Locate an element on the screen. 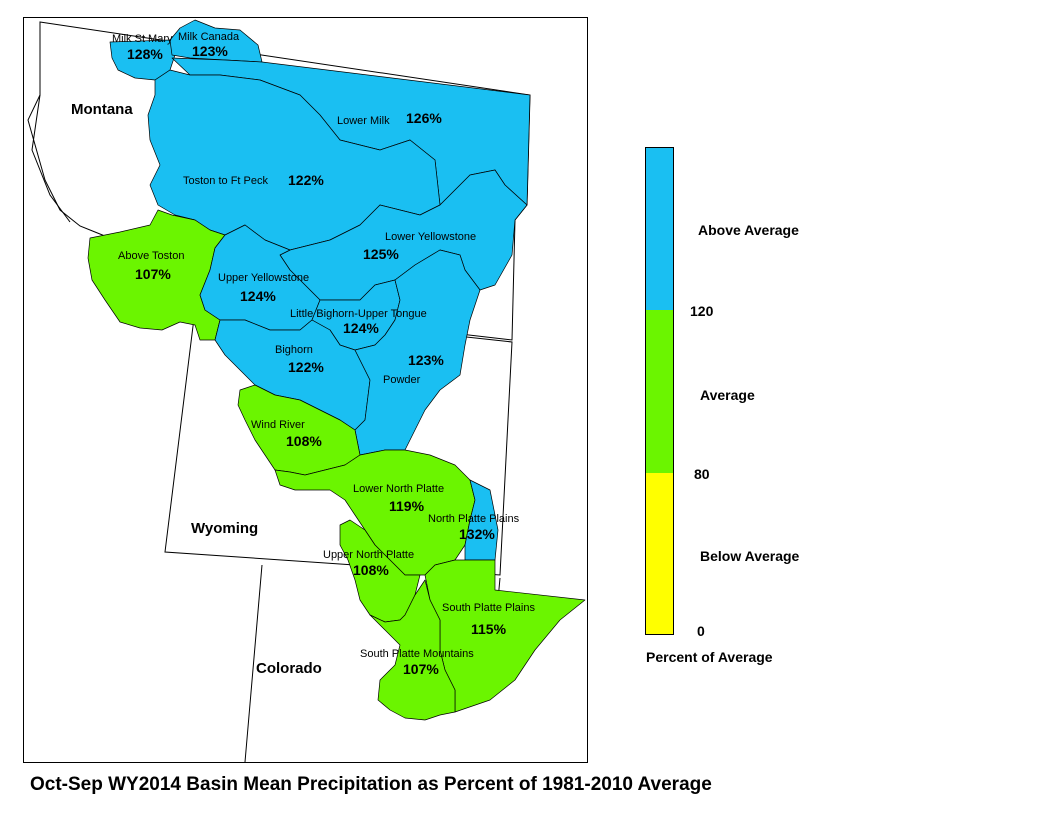 The image size is (1056, 816). legend-label-average: Average is located at coordinates (727, 395).